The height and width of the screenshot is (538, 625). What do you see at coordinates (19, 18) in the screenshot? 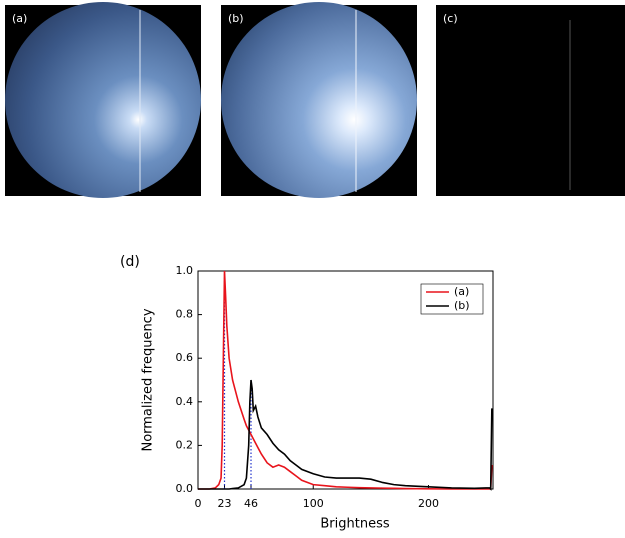
I see `panel-label: (a)` at bounding box center [19, 18].